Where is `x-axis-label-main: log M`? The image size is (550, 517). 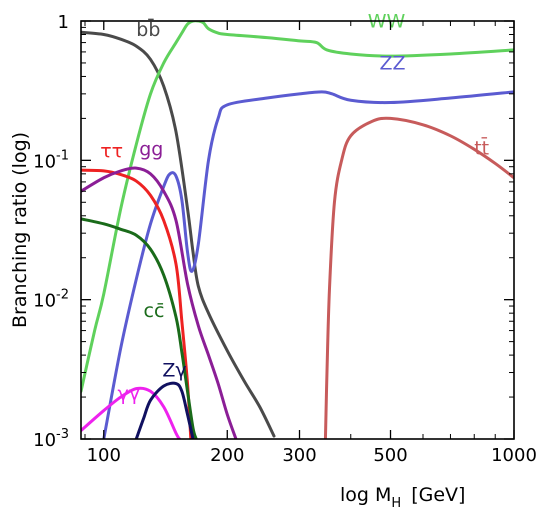 x-axis-label-main: log M is located at coordinates (365, 495).